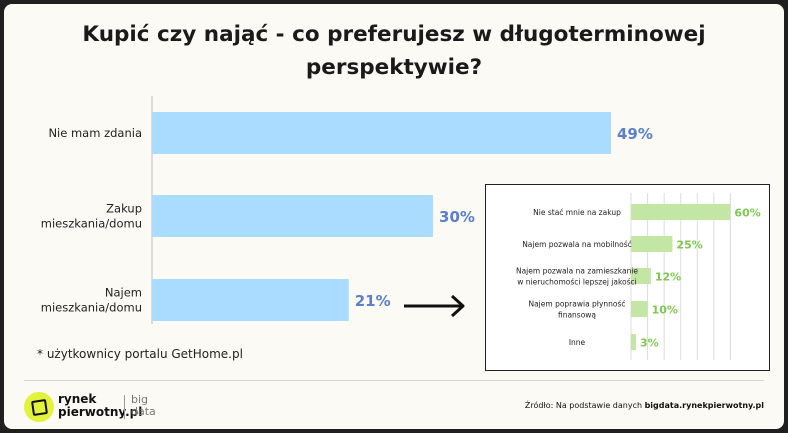  Describe the element at coordinates (140, 354) in the screenshot. I see `footnote: * użytkownicy portalu GetHome.pl` at that location.